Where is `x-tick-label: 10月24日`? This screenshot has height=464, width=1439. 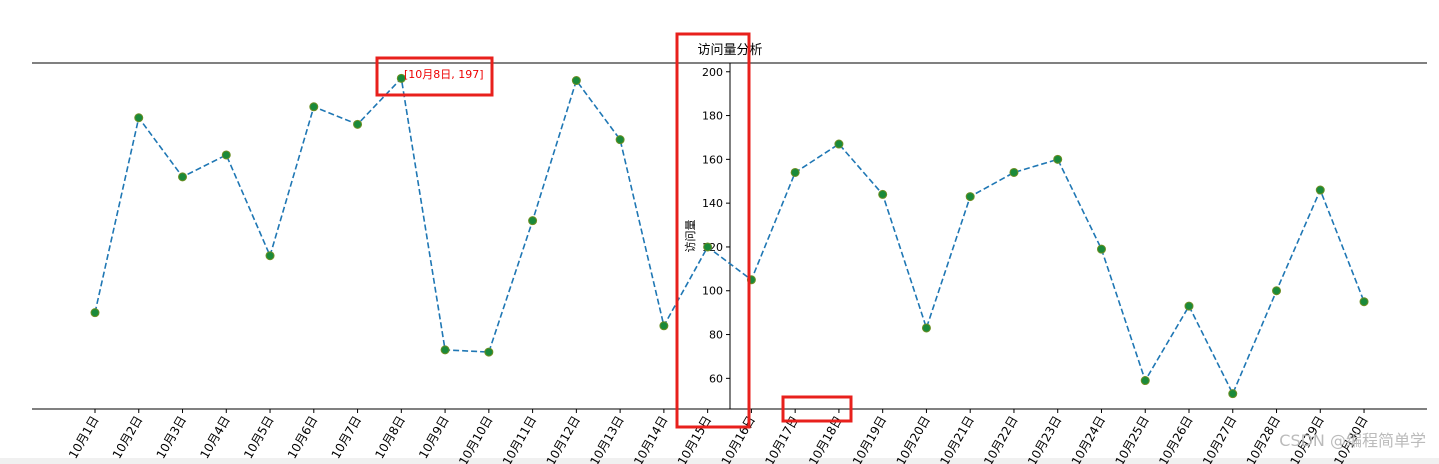
x-tick-label: 10月24日 is located at coordinates (1088, 439).